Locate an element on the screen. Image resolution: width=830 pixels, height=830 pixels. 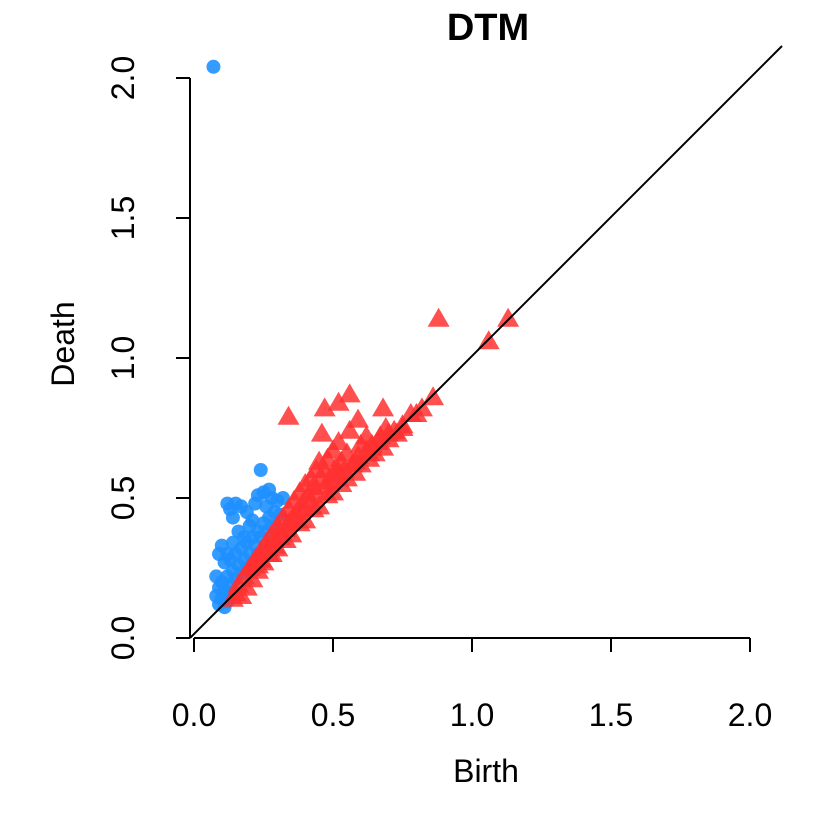
y-tick-label: 0.5 is located at coordinates (123, 498).